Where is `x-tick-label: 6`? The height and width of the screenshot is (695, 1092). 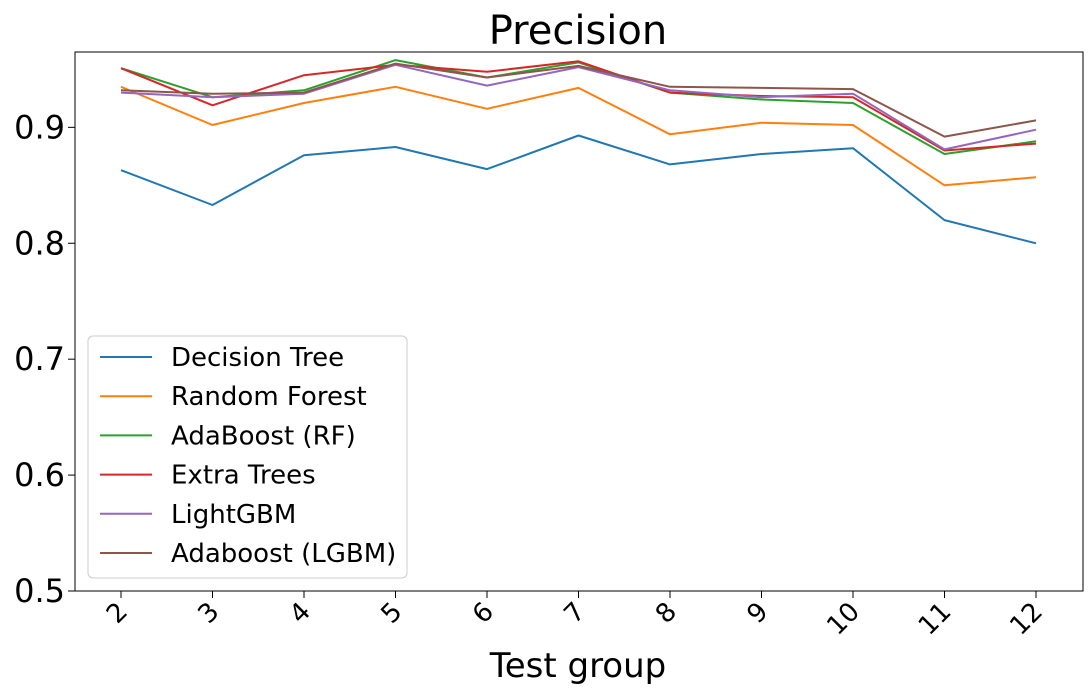
x-tick-label: 6 is located at coordinates (483, 613).